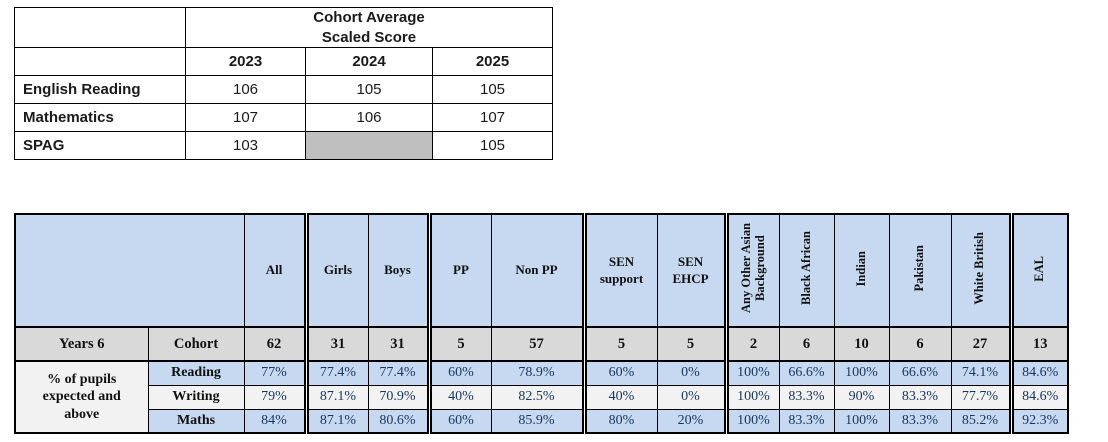 This screenshot has height=442, width=1108. Describe the element at coordinates (100, 145) in the screenshot. I see `row-label-spag: SPAG` at that location.